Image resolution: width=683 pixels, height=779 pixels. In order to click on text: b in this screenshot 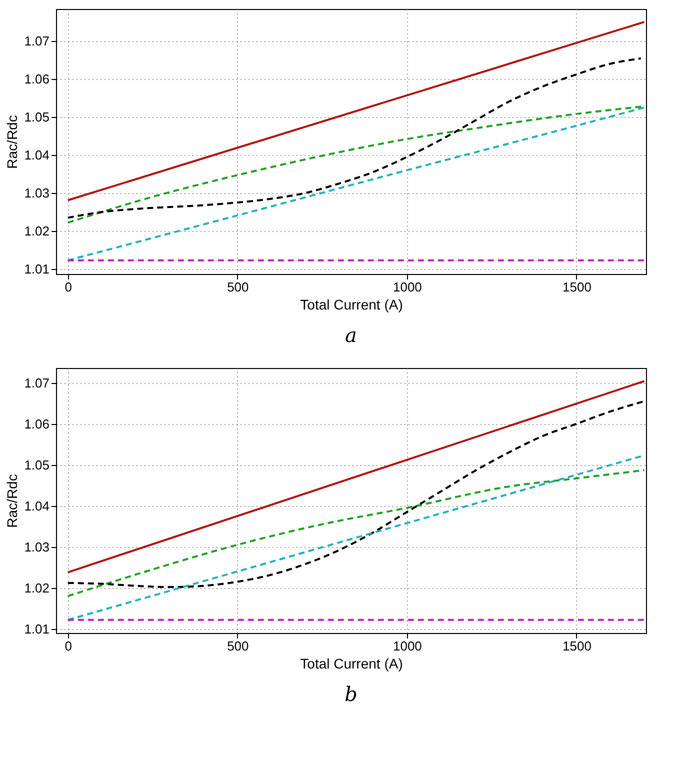, I will do `click(351, 694)`.